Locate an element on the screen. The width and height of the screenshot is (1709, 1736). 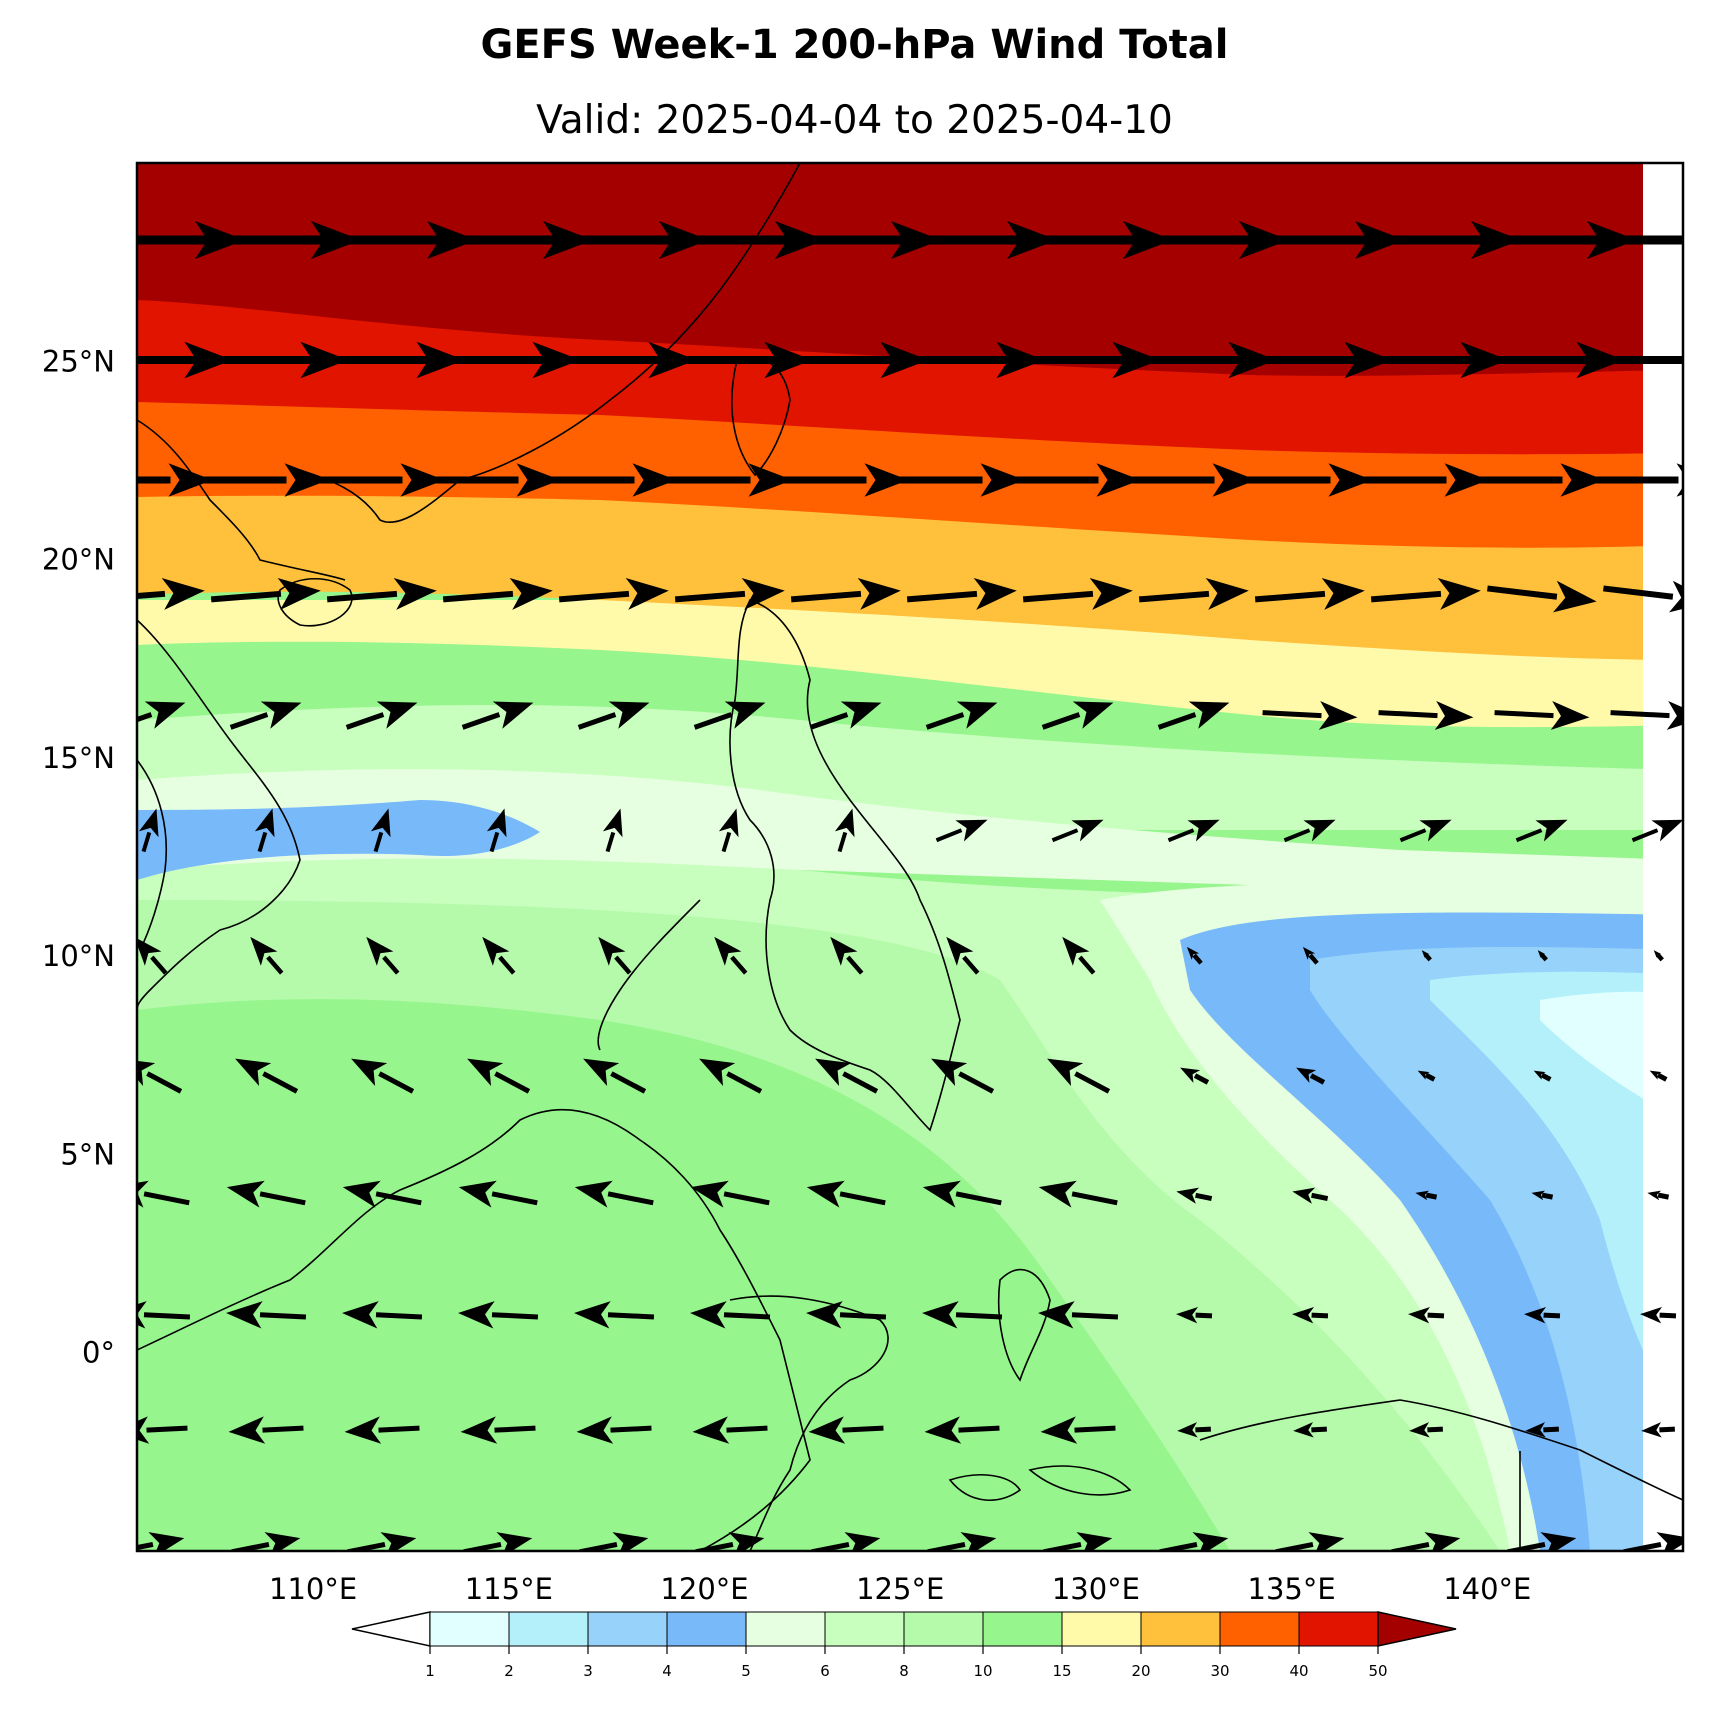
coast-borneo is located at coordinates (474, 1329).